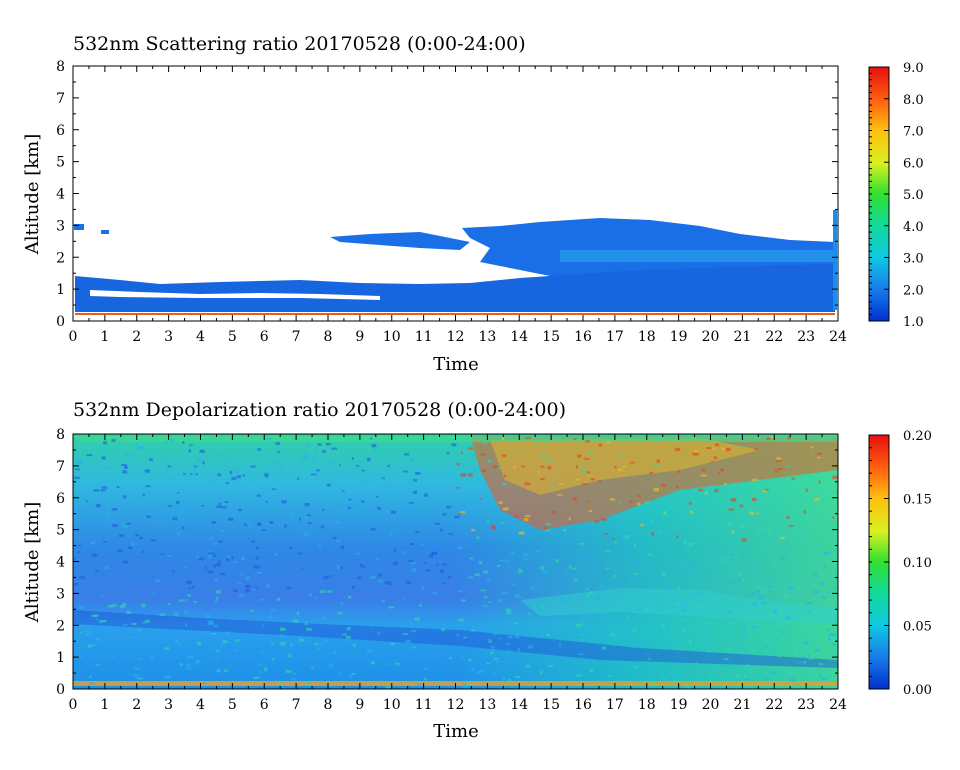 This screenshot has width=960, height=770. What do you see at coordinates (806, 705) in the screenshot?
I see `x-tick-label: 23` at bounding box center [806, 705].